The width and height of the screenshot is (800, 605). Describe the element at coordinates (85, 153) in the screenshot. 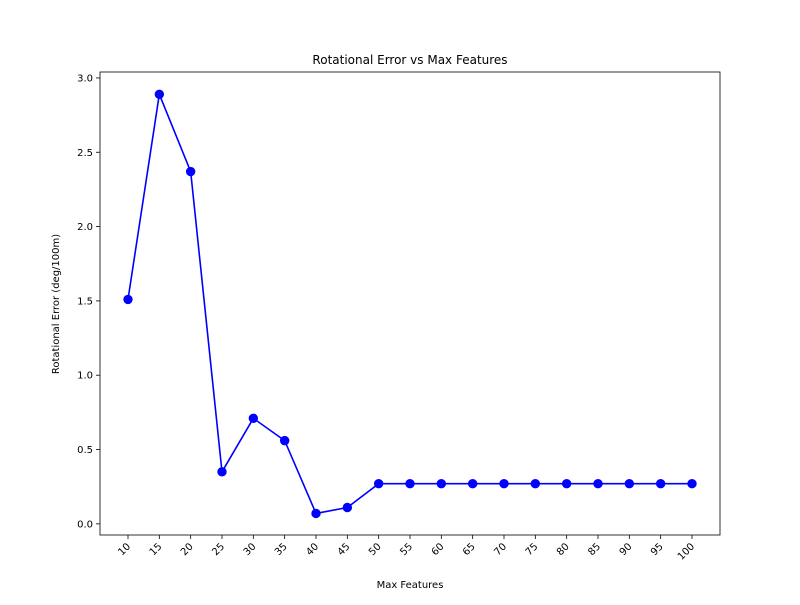

I see `y-tick-label: 2.5` at that location.